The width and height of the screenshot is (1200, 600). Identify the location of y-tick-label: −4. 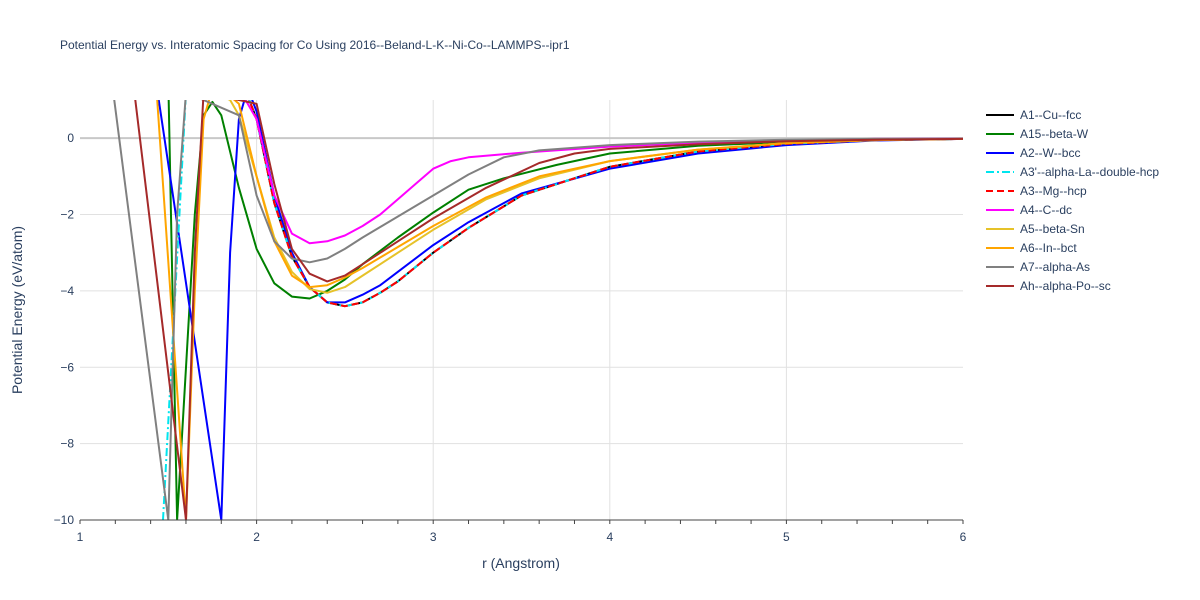
(67, 291).